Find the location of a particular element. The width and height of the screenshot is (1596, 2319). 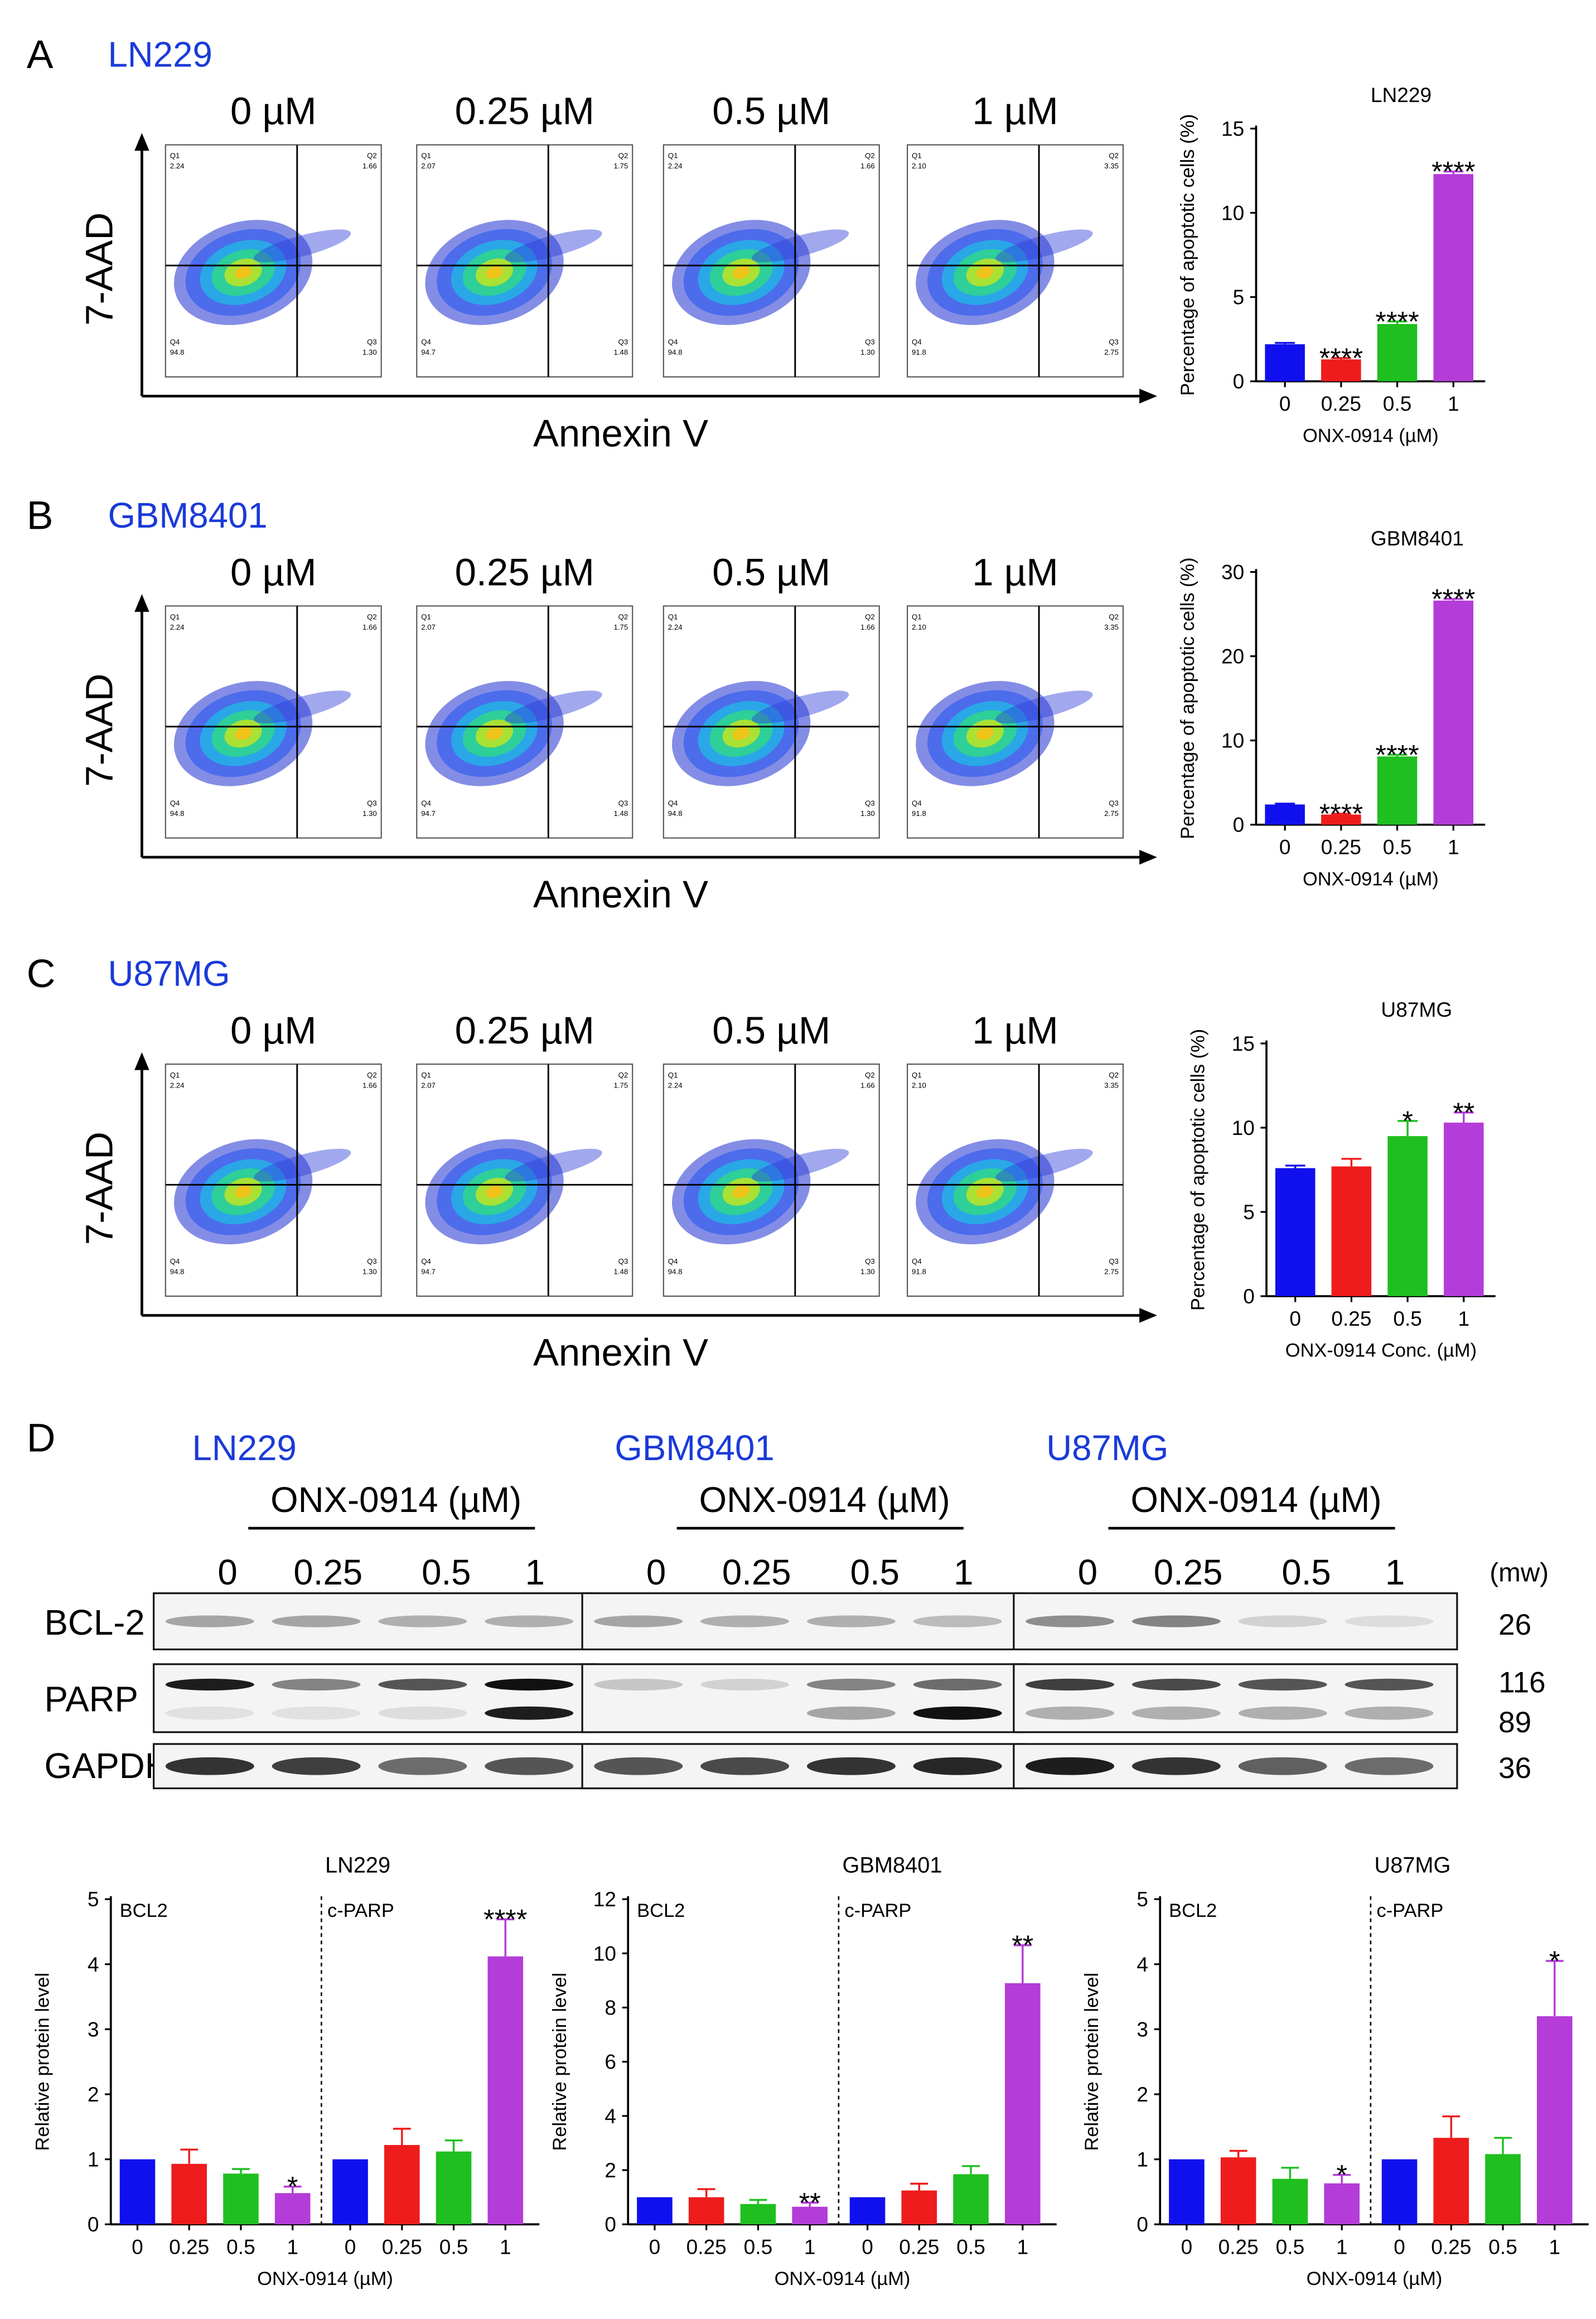

flow-x-arrow-A is located at coordinates (1148, 396).